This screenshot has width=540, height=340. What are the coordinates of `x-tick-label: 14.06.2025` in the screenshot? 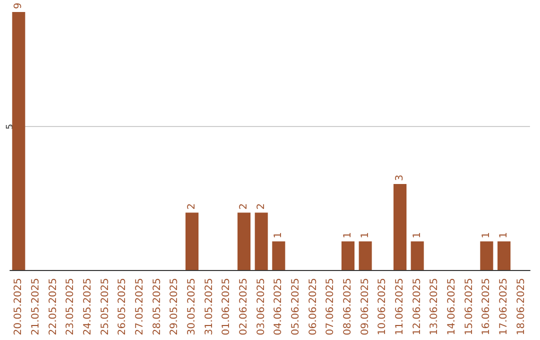 It's located at (452, 307).